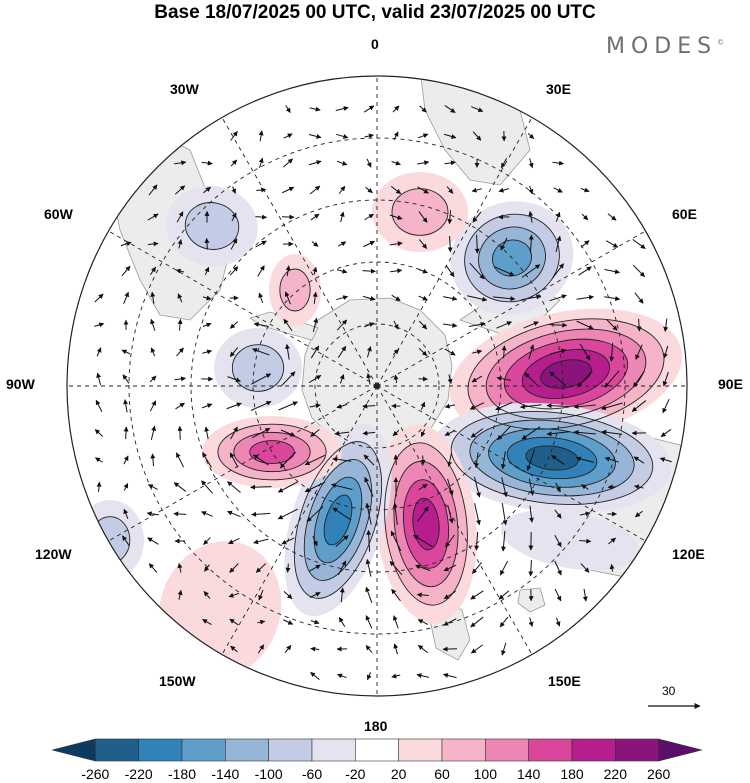 The width and height of the screenshot is (750, 783). Describe the element at coordinates (688, 554) in the screenshot. I see `label-lon-120e: 120E` at that location.